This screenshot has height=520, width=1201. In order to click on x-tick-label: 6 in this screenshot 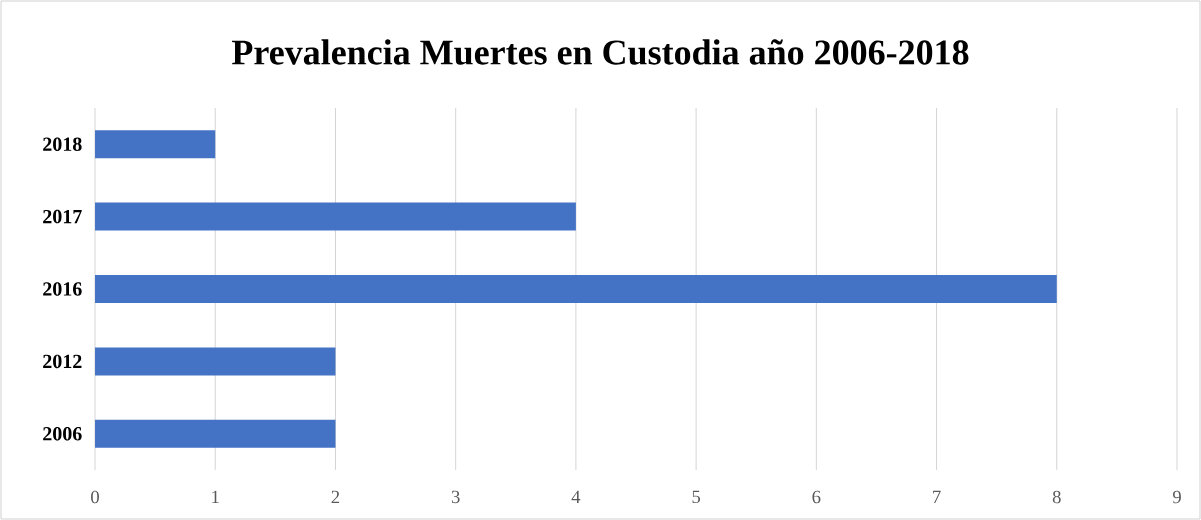, I will do `click(816, 497)`.